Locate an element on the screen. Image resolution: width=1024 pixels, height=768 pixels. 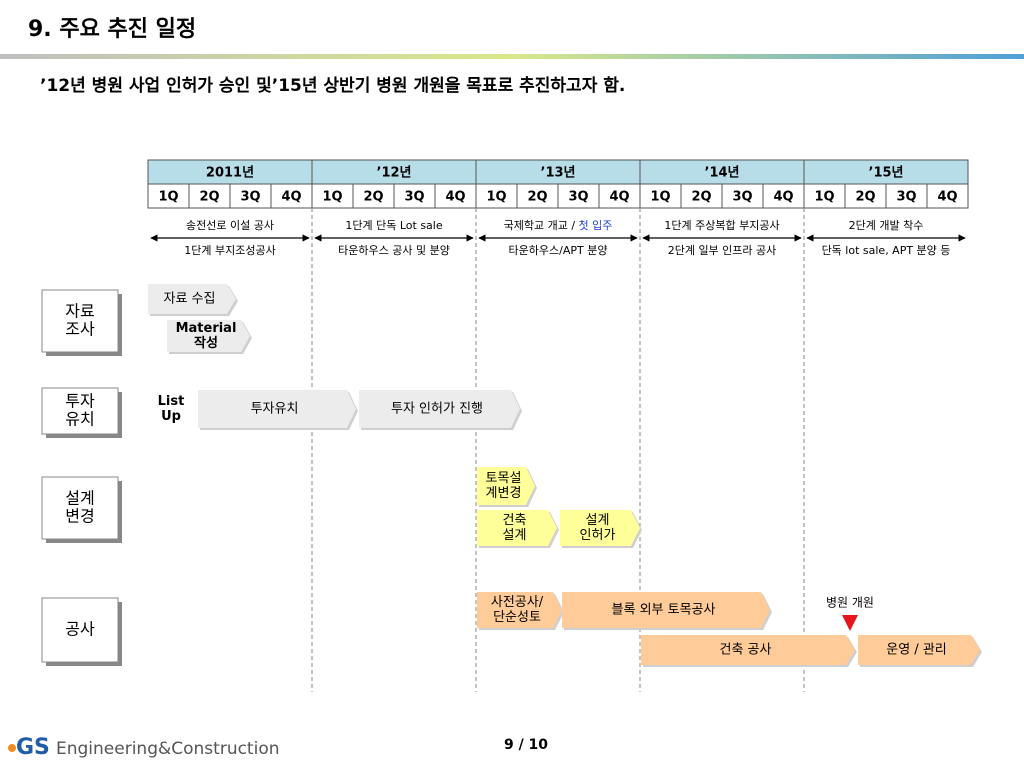
label-line: 자료 수집 is located at coordinates (190, 299).